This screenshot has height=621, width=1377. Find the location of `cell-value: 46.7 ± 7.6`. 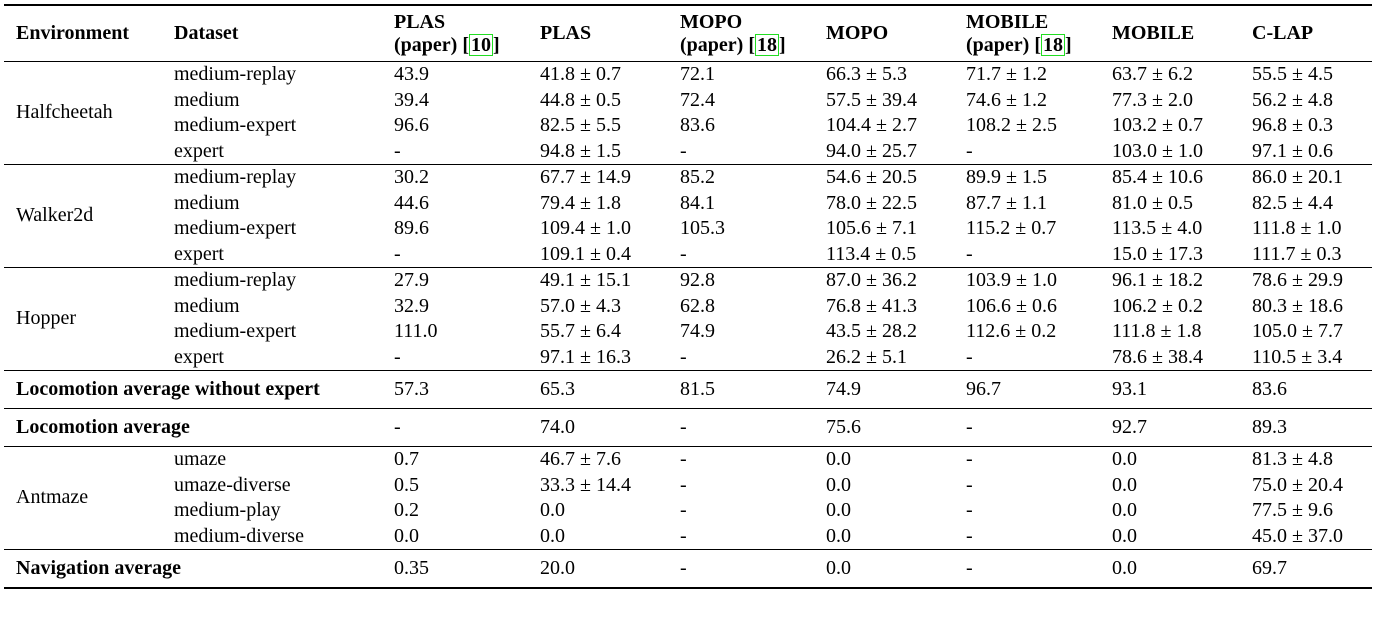

cell-value: 46.7 ± 7.6 is located at coordinates (580, 459).